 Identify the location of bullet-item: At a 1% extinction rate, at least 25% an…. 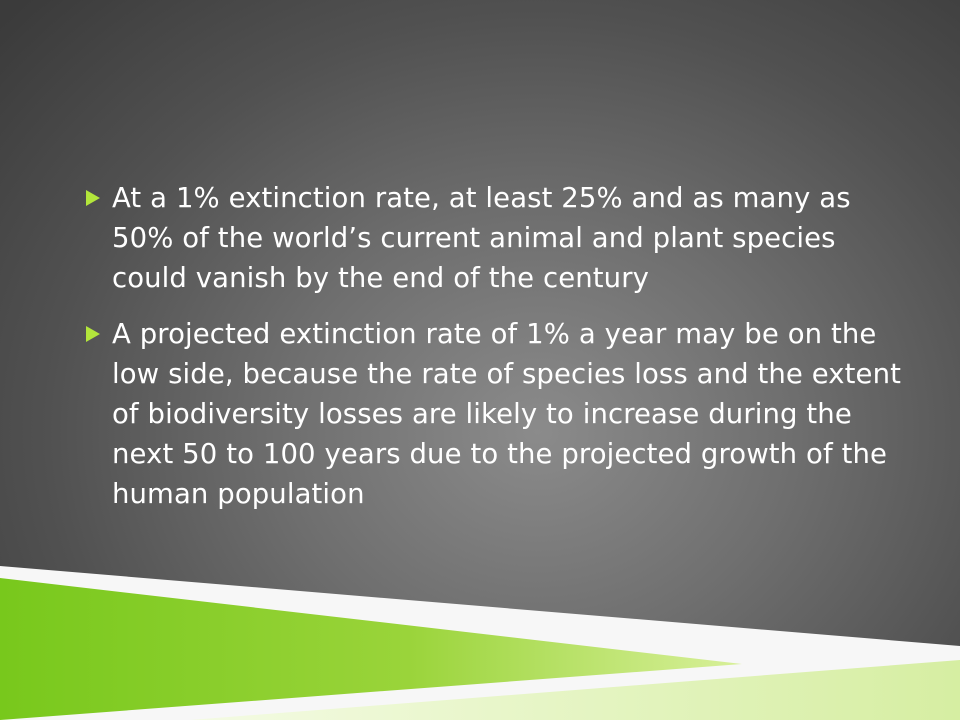
(501, 238).